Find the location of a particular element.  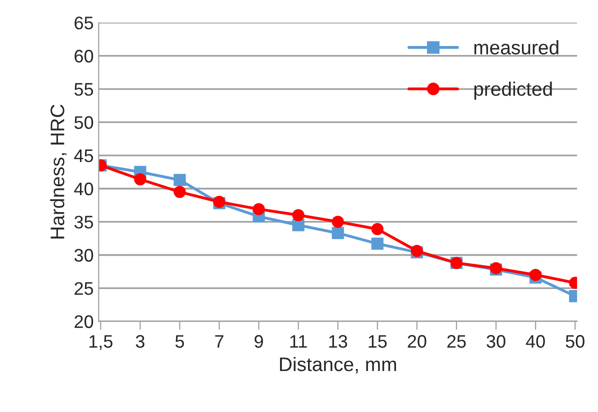

x-tick-label: 30 is located at coordinates (496, 341).